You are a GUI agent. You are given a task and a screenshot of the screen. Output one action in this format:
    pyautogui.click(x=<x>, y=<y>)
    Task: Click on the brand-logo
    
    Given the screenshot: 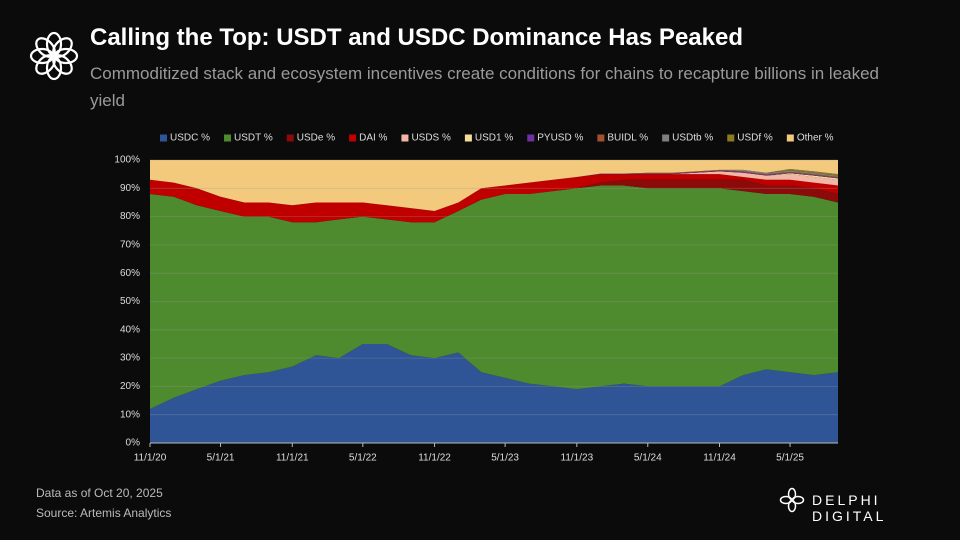 What is the action you would take?
    pyautogui.click(x=792, y=500)
    